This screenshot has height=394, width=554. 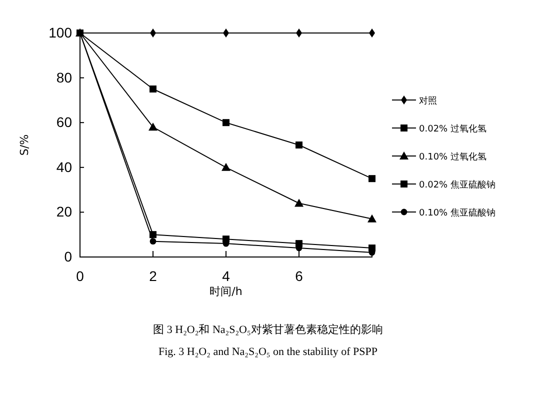 What do you see at coordinates (60, 32) in the screenshot?
I see `y-tick-label: 100` at bounding box center [60, 32].